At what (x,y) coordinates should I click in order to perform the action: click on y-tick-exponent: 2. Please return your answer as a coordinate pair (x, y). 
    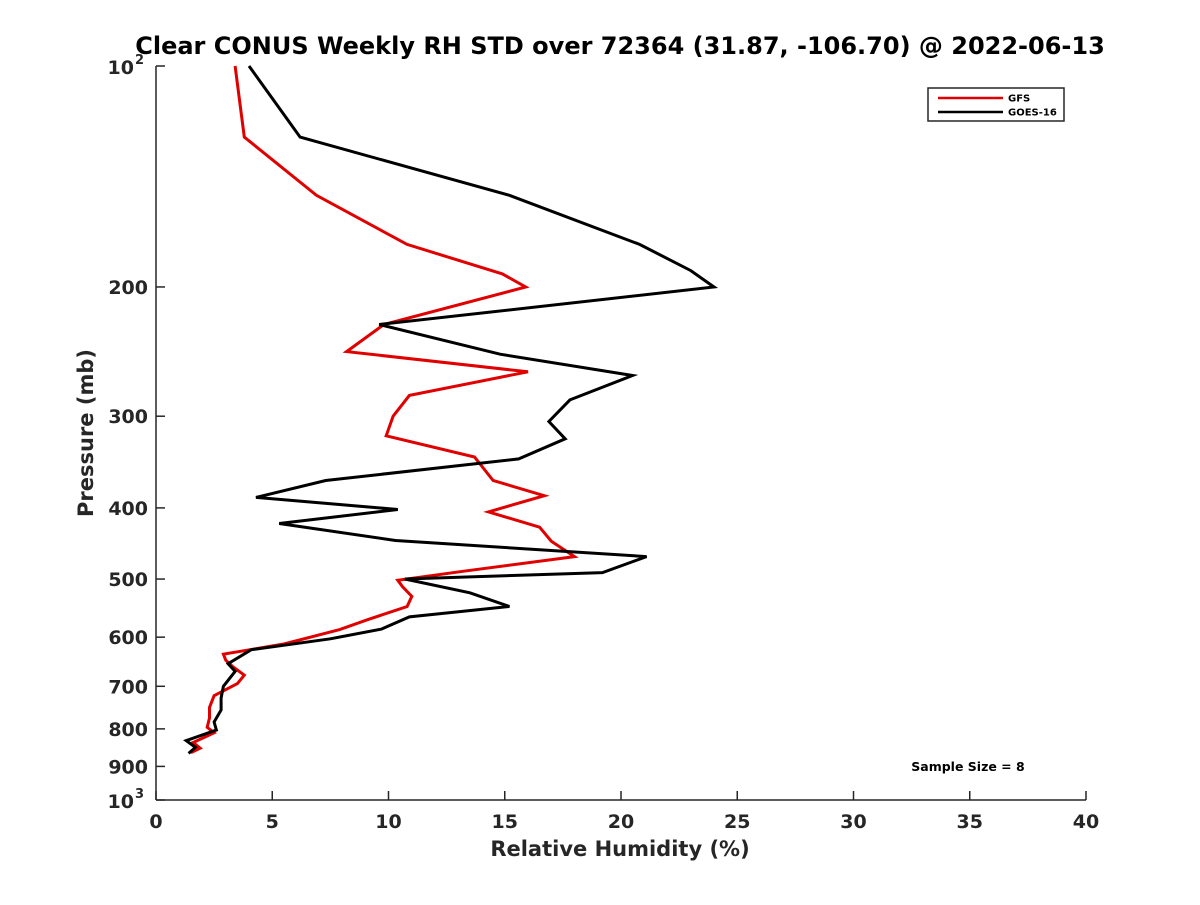
    Looking at the image, I should click on (139, 60).